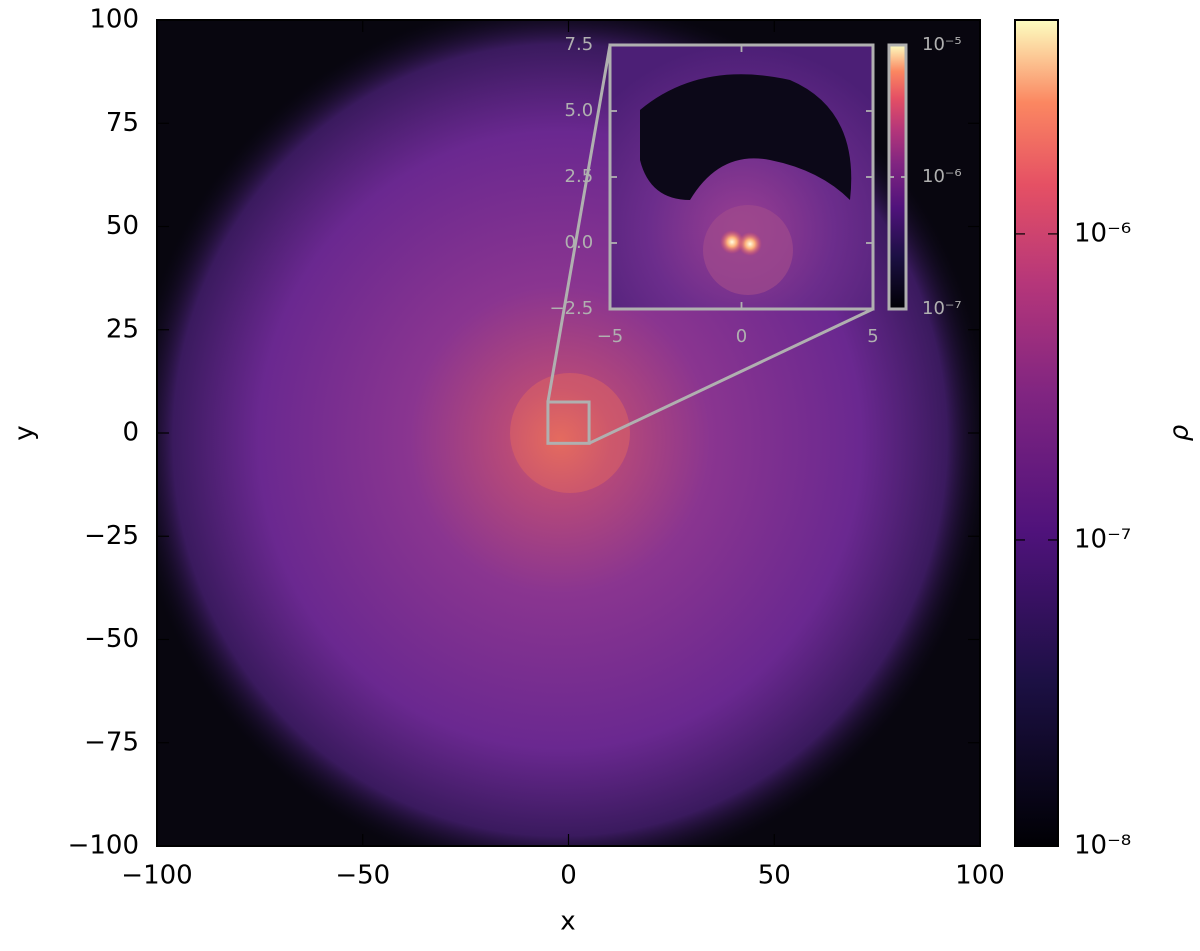 The height and width of the screenshot is (951, 1200). Describe the element at coordinates (362, 876) in the screenshot. I see `x-tick-label: −50` at that location.